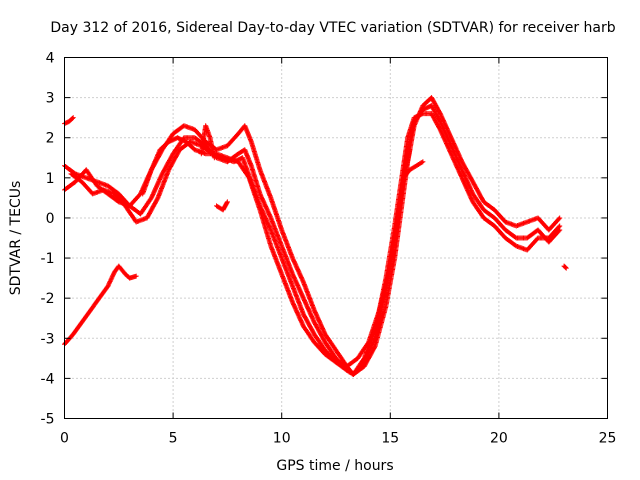 This screenshot has height=480, width=640. I want to click on x-tick-label: 20, so click(499, 439).